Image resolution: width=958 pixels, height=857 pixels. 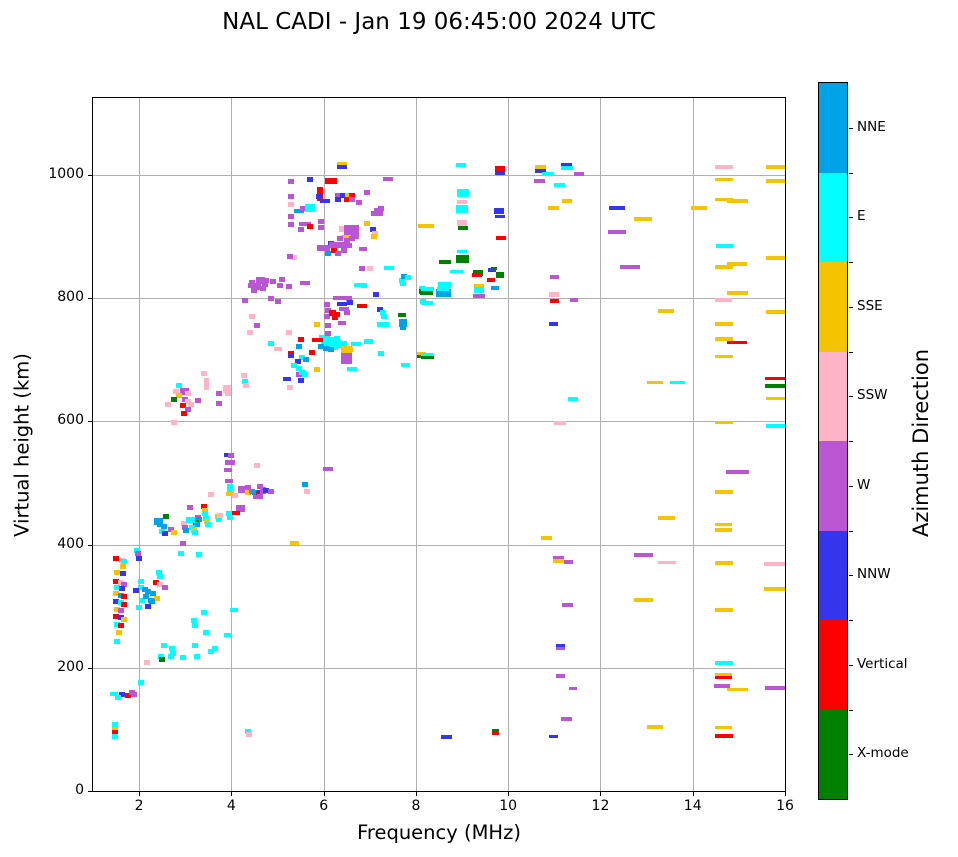 What do you see at coordinates (882, 663) in the screenshot?
I see `colorbar-tick-label: Vertical` at bounding box center [882, 663].